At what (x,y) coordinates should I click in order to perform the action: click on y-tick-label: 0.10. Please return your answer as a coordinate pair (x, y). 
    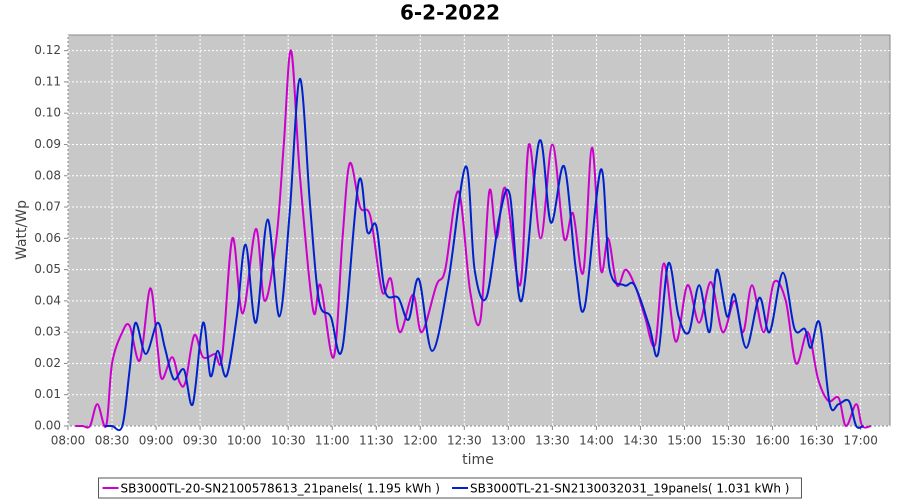
    Looking at the image, I should click on (47, 113).